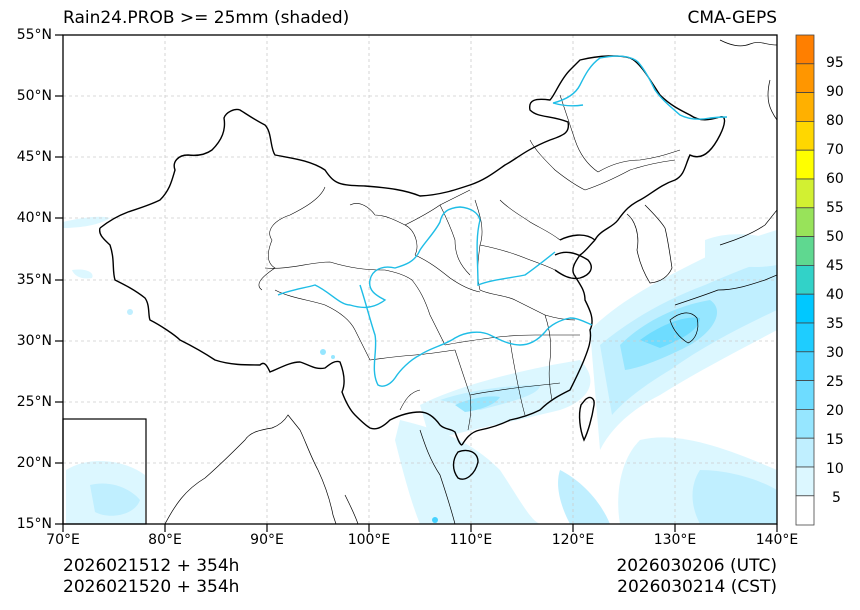 The width and height of the screenshot is (860, 610). Describe the element at coordinates (835, 179) in the screenshot. I see `colorbar-label: 60` at that location.